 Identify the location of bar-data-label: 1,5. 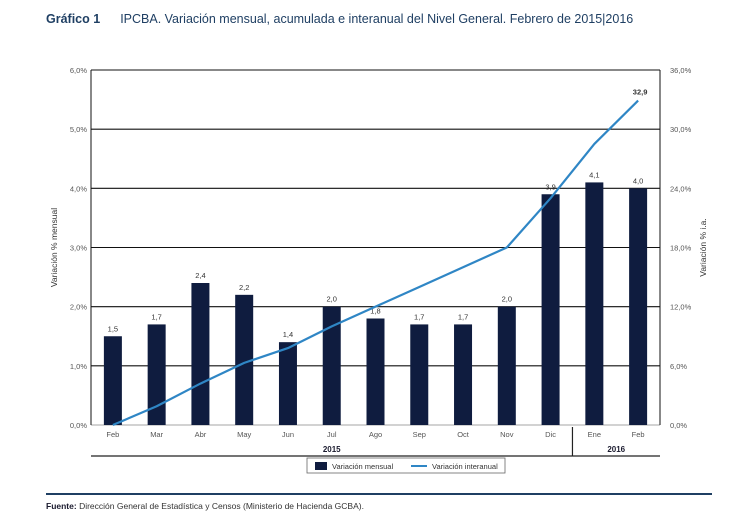
(113, 328).